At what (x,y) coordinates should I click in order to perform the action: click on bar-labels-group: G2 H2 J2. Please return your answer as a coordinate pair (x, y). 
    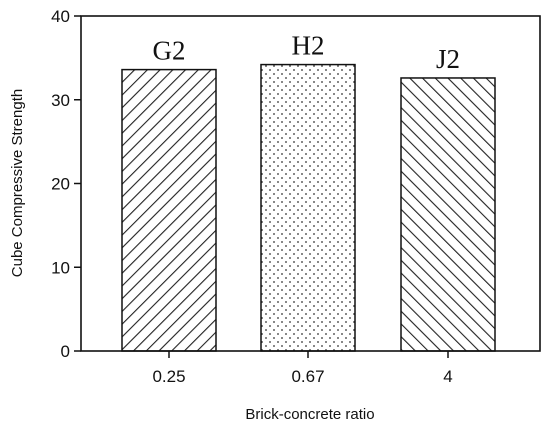
    Looking at the image, I should click on (307, 52).